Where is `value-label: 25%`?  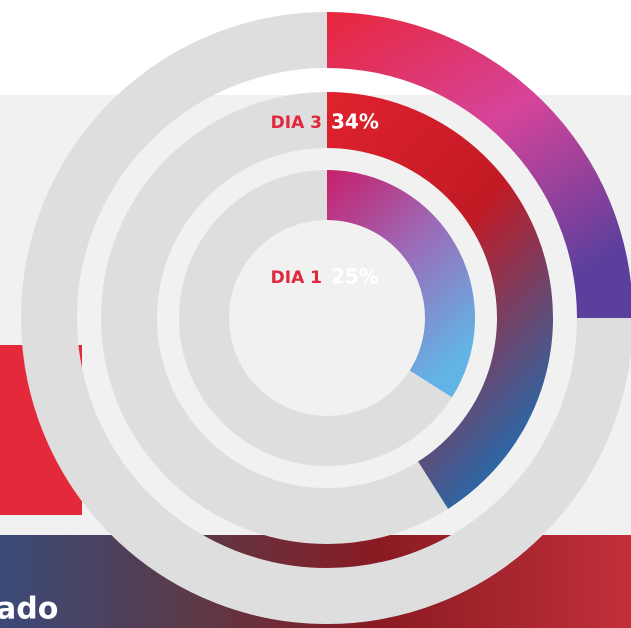 value-label: 25% is located at coordinates (355, 277).